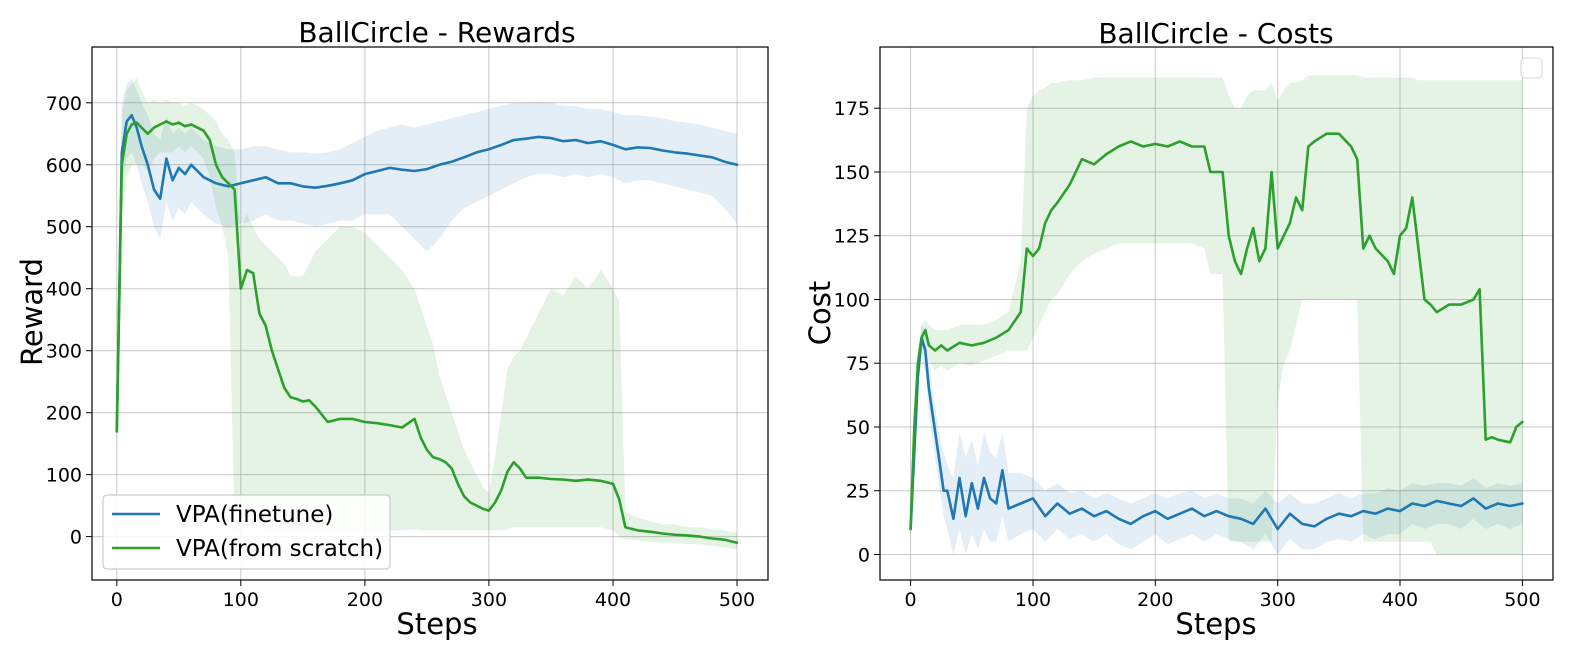 The height and width of the screenshot is (655, 1594). What do you see at coordinates (69, 321) in the screenshot?
I see `rewards-y-ticks: 0 100 200 300 400 500 600 700` at bounding box center [69, 321].